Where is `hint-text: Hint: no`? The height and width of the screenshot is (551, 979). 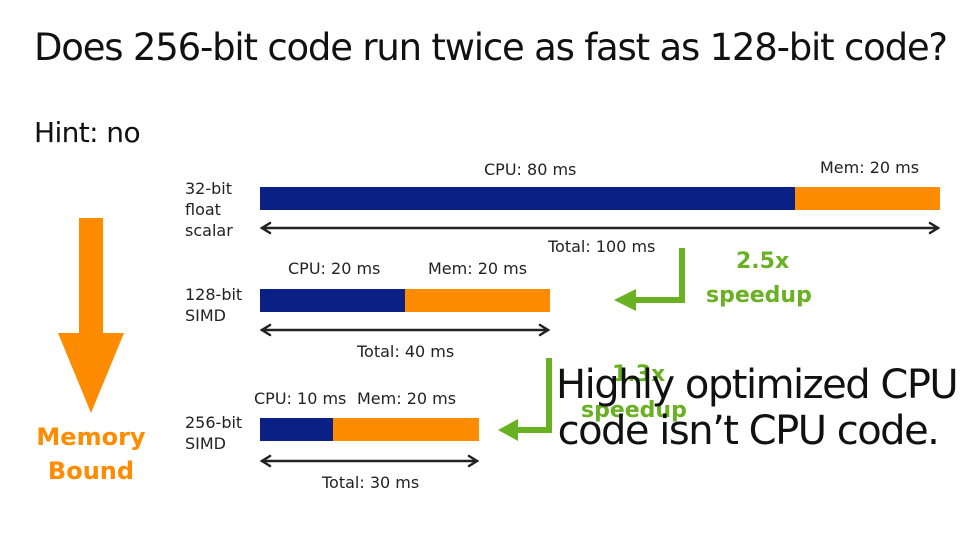
hint-text: Hint: no is located at coordinates (87, 132).